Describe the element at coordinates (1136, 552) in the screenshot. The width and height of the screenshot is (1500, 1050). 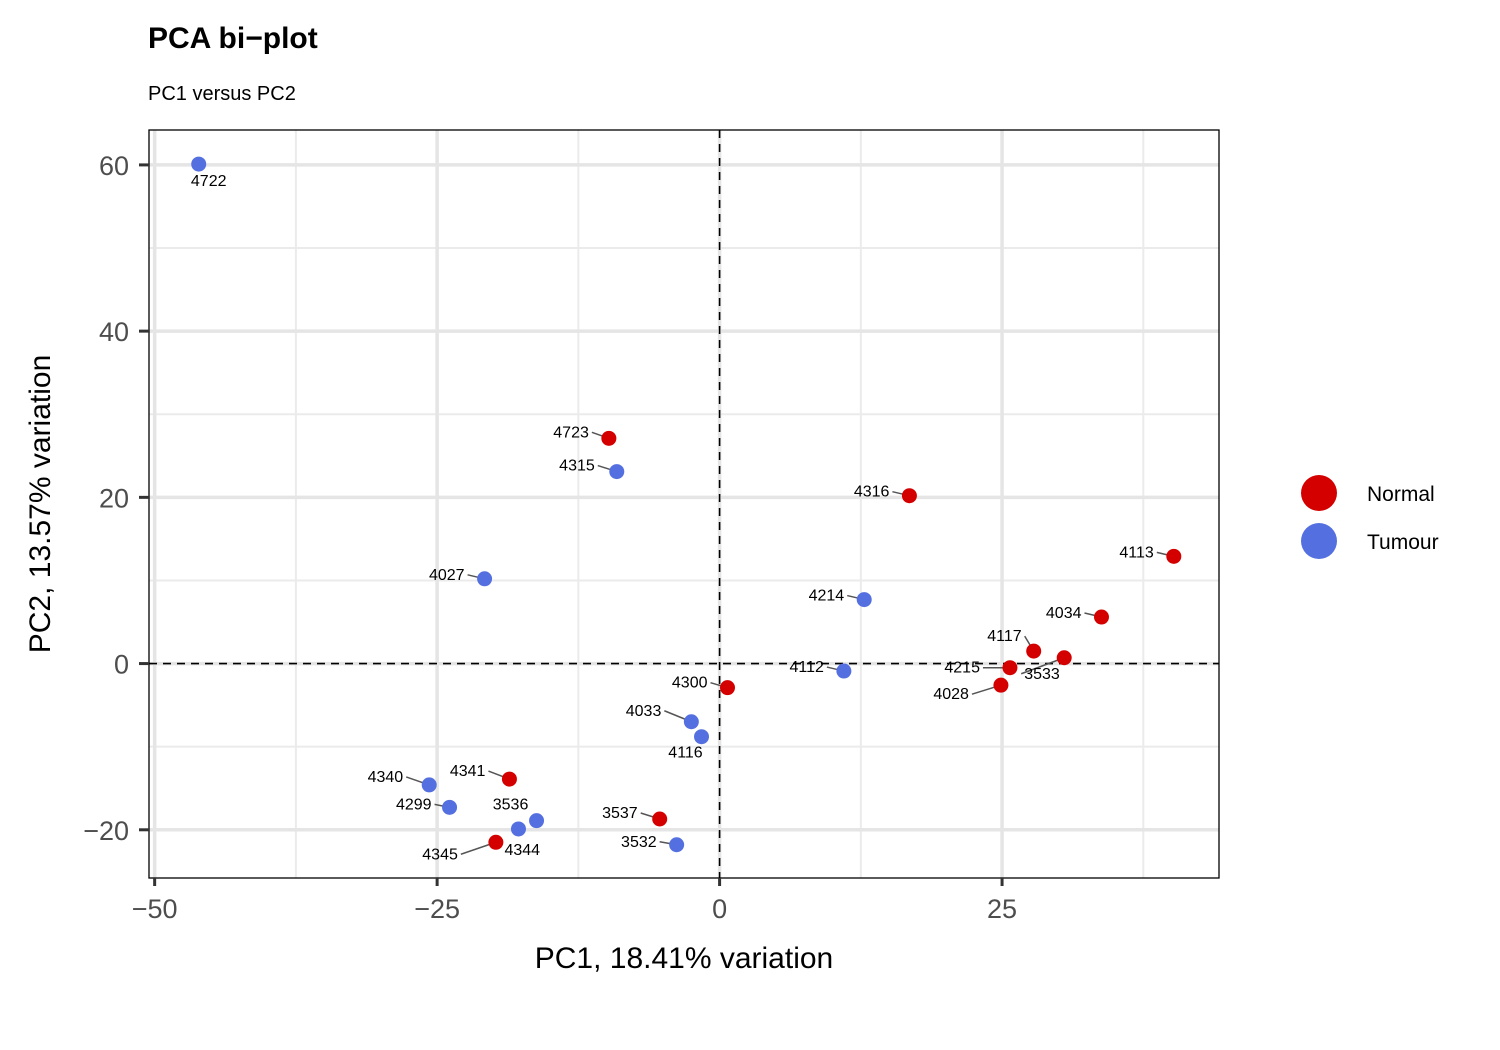
I see `point-label: 4113` at that location.